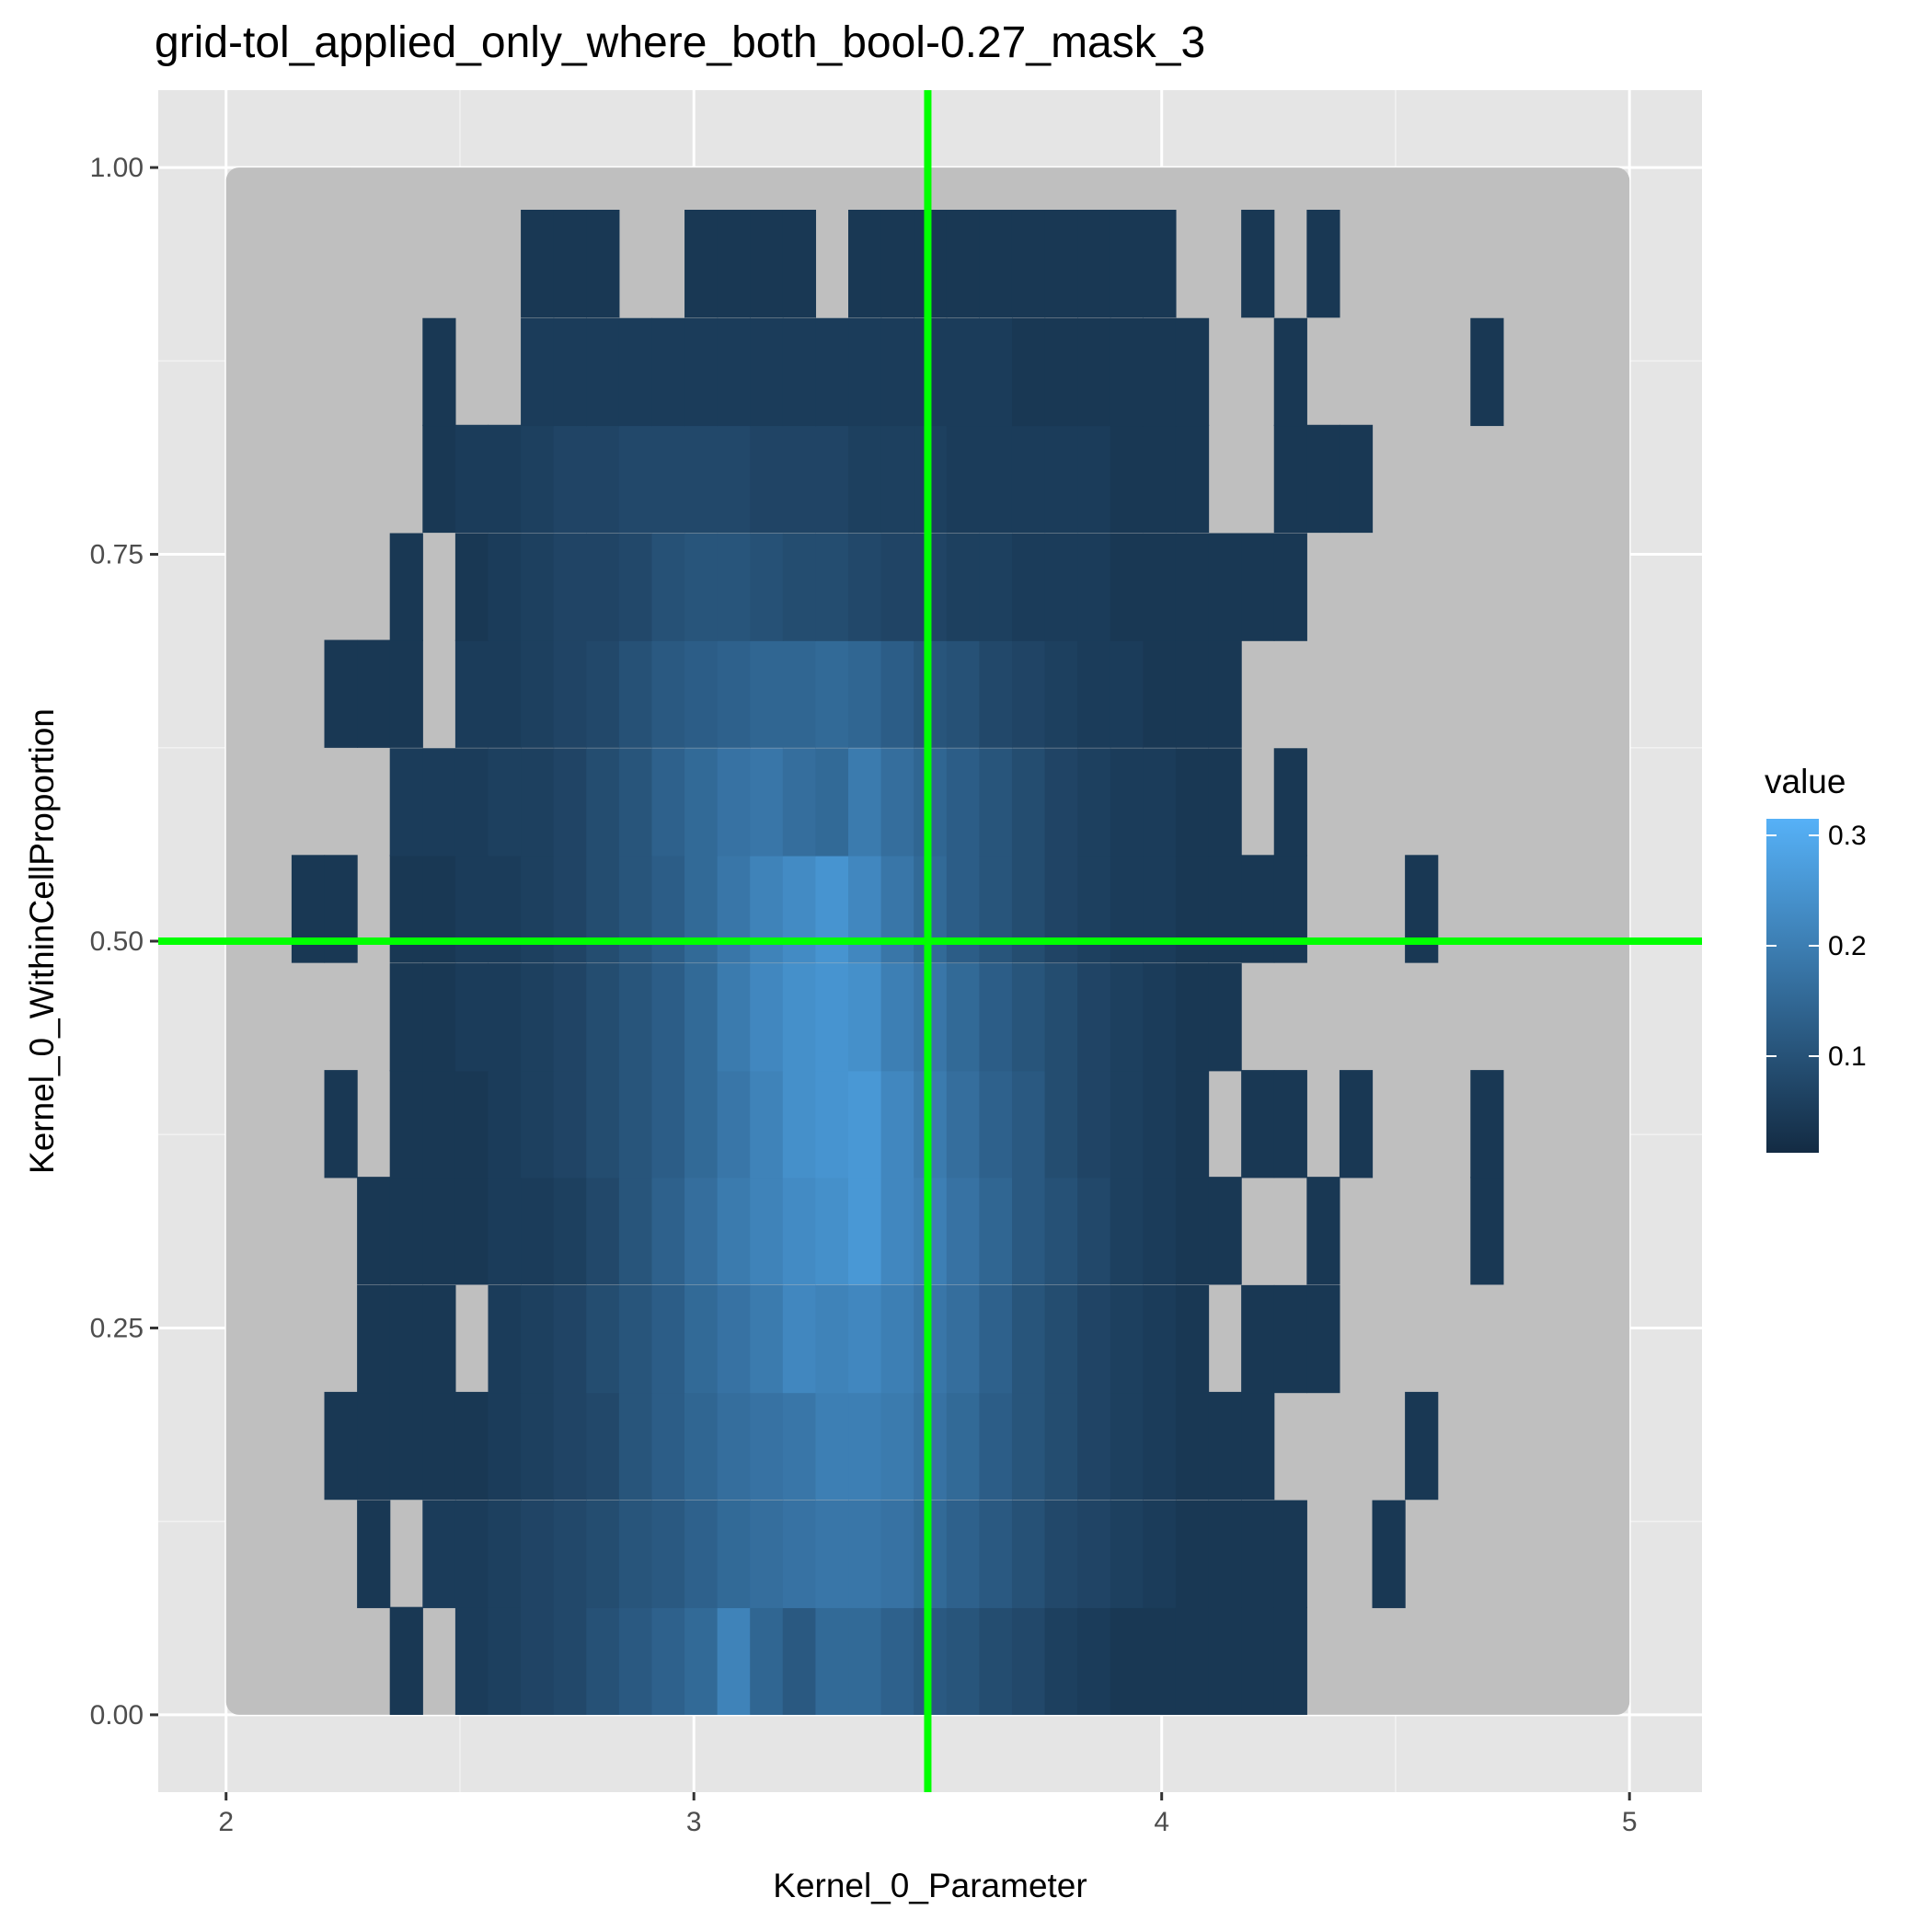 Image resolution: width=1932 pixels, height=1932 pixels. Describe the element at coordinates (117, 555) in the screenshot. I see `y-tick-label: 0.75` at that location.